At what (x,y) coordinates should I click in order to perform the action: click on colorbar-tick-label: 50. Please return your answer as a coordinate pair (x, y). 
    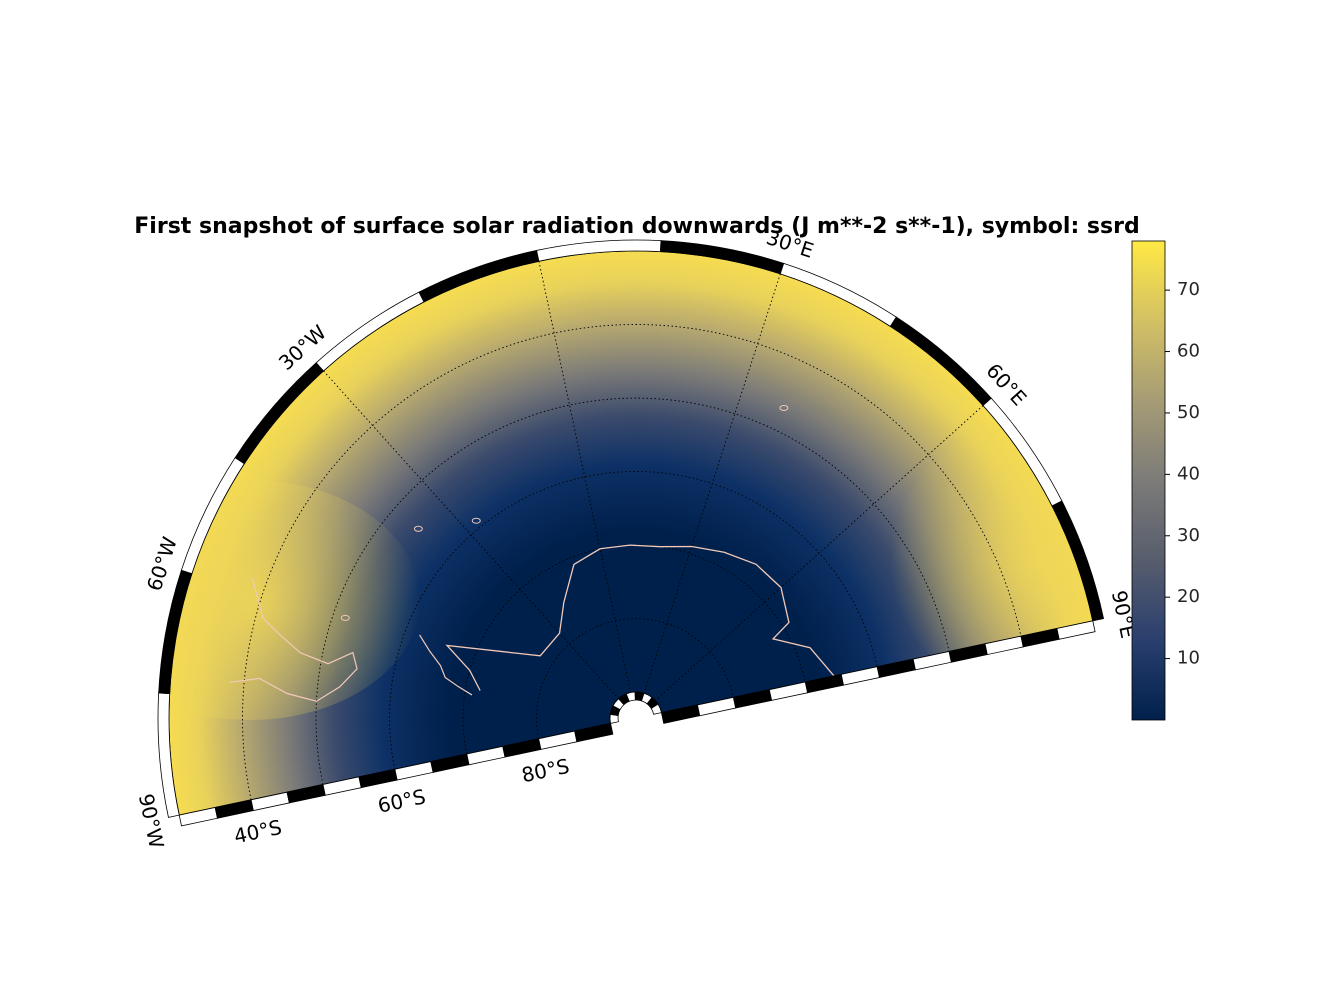
    Looking at the image, I should click on (1188, 412).